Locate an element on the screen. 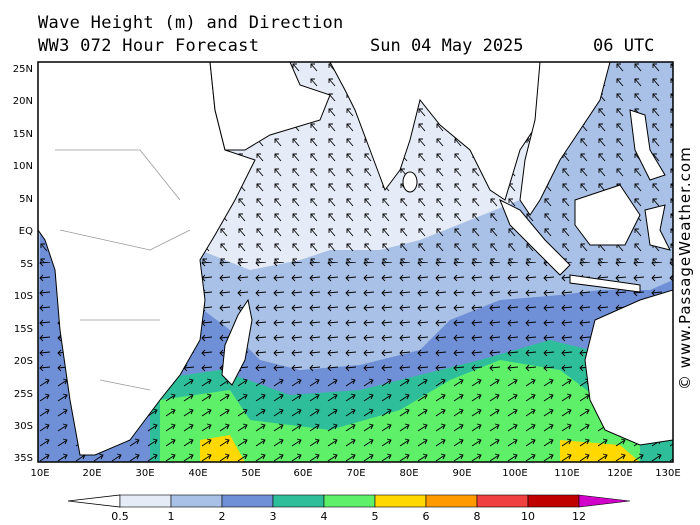 The width and height of the screenshot is (700, 525). legend-label: 10 is located at coordinates (528, 516).